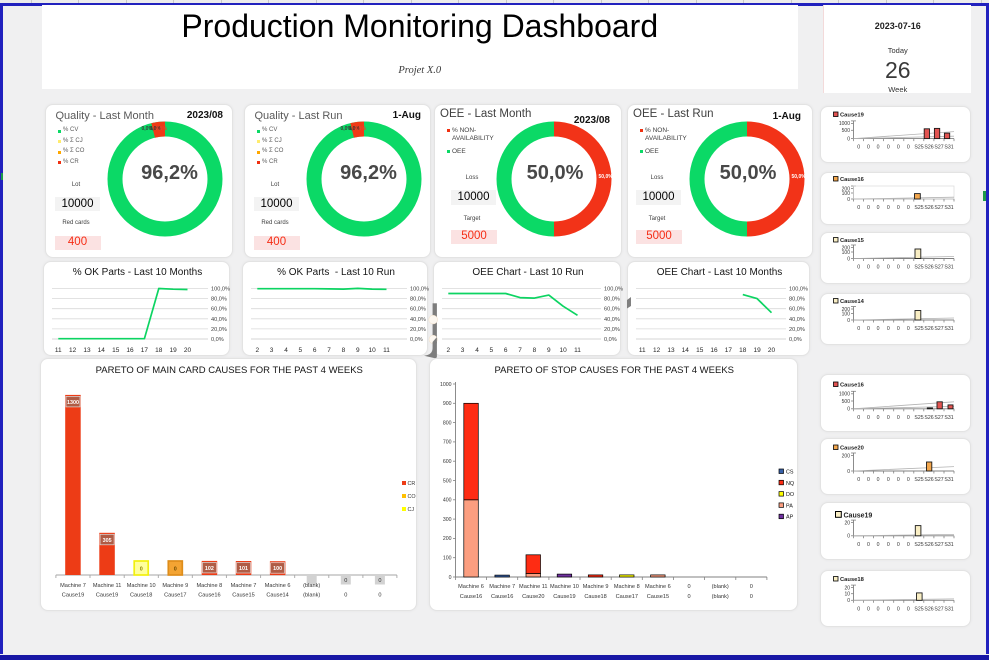 This screenshot has width=989, height=660. I want to click on svg-text: 10, so click(563, 350).